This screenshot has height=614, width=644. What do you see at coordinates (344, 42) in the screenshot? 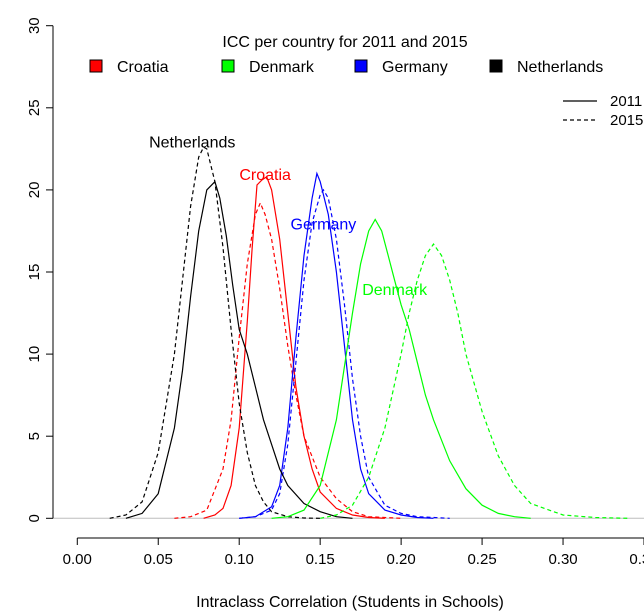
I see `legend-title: ICC per country for 2011 and 2015` at bounding box center [344, 42].